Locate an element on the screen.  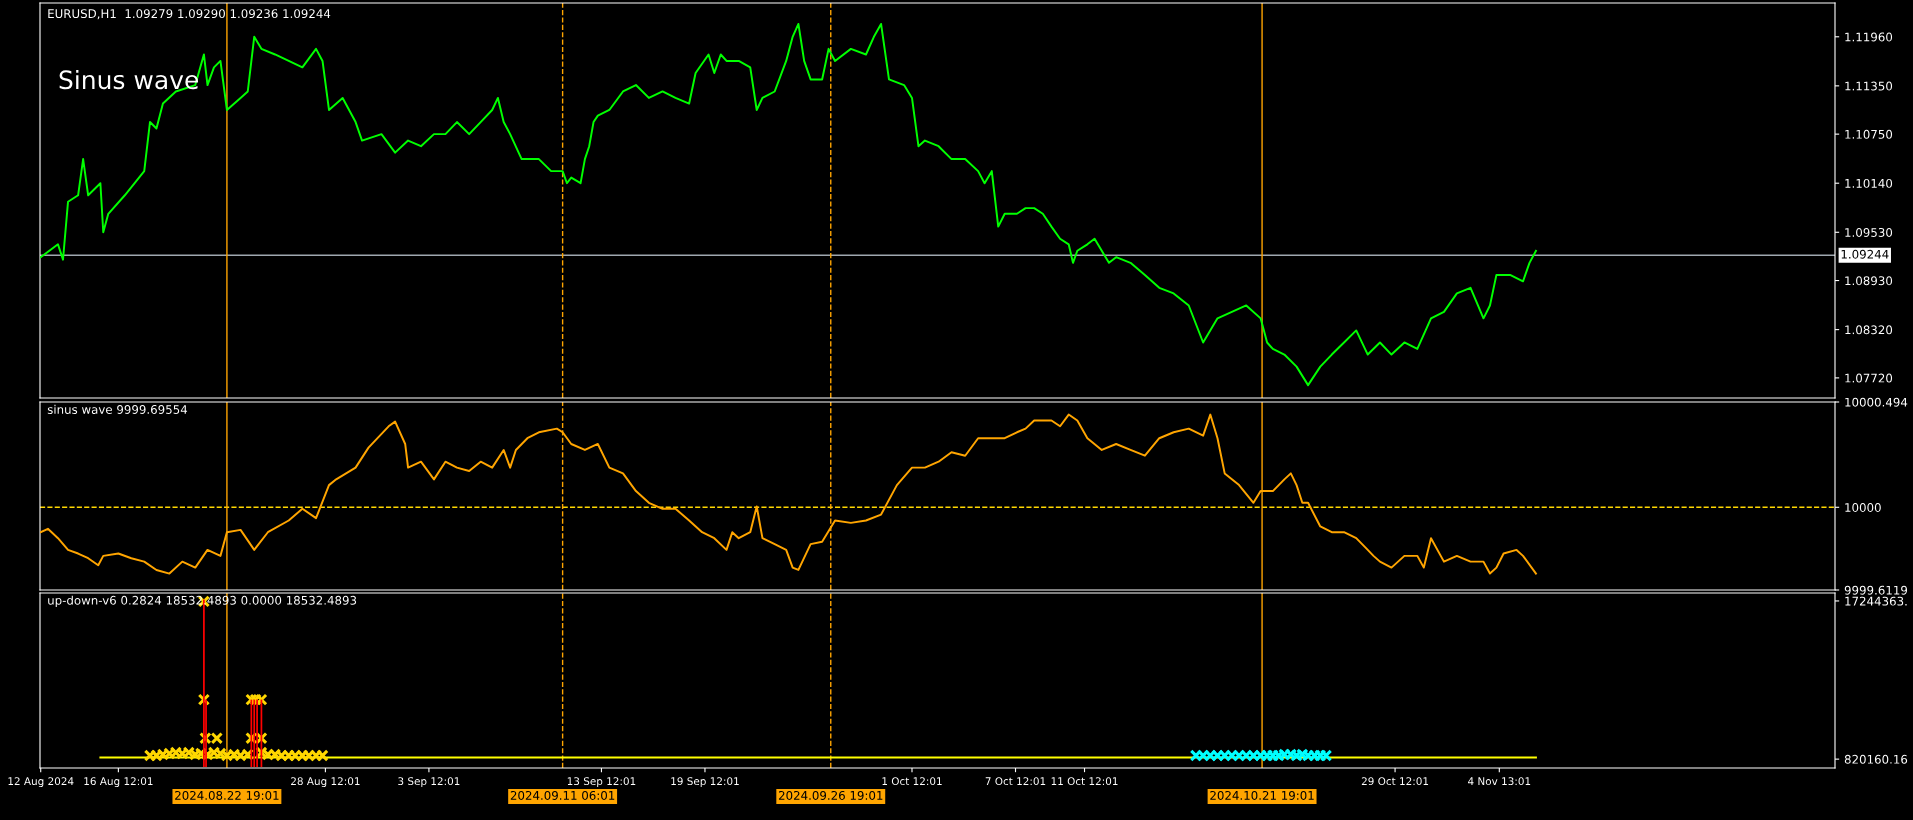
x-tick-label: 19 Sep 12:01 is located at coordinates (705, 782).